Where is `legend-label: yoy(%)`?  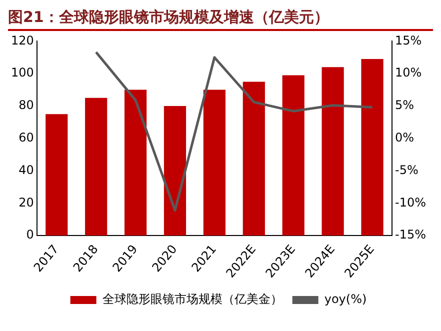 legend-label: yoy(%) is located at coordinates (345, 299).